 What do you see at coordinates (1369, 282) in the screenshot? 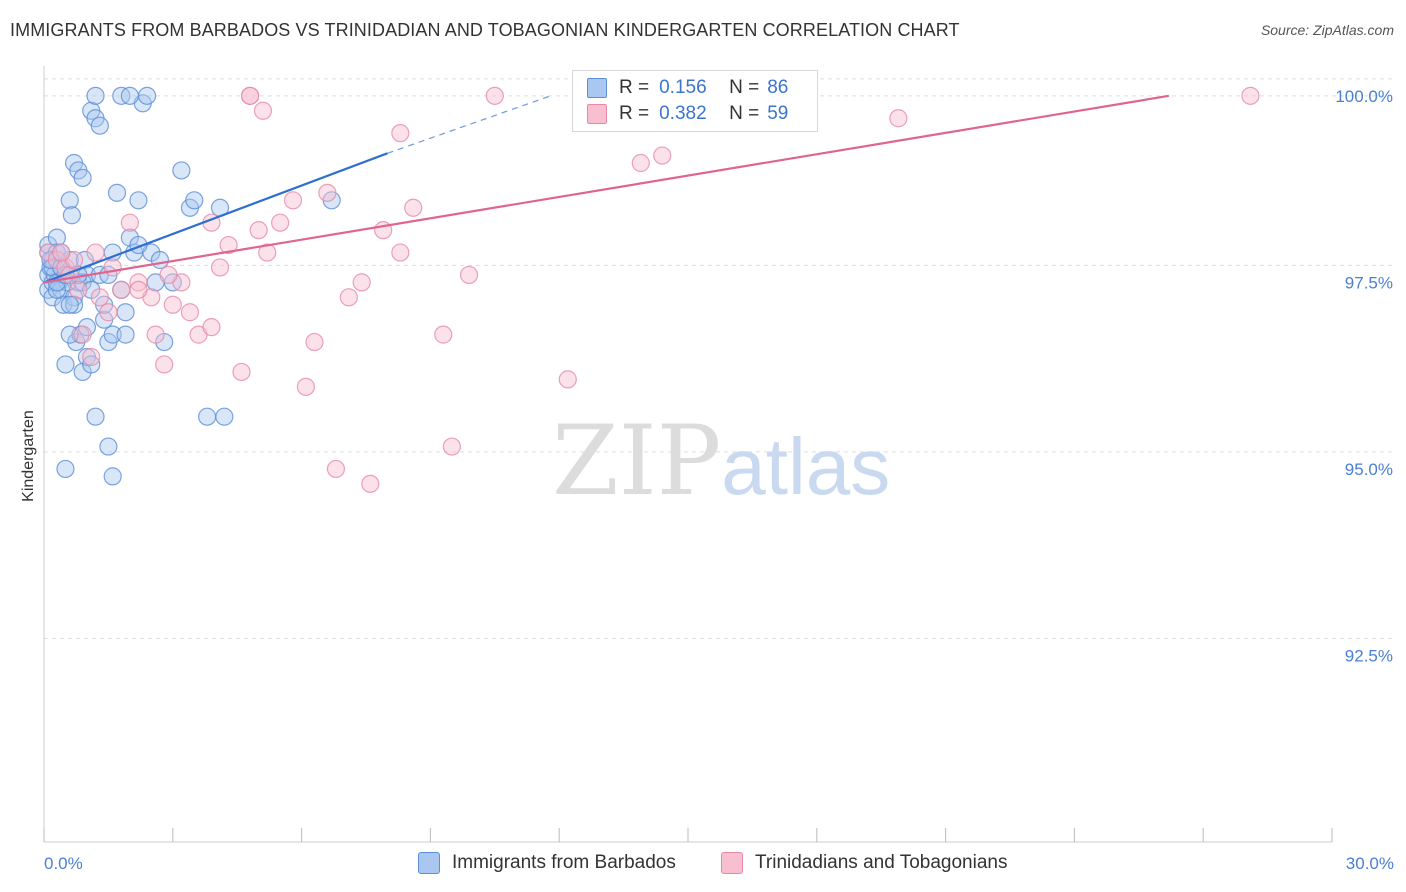
I see `y-tick-label: 97.5%` at bounding box center [1369, 282].